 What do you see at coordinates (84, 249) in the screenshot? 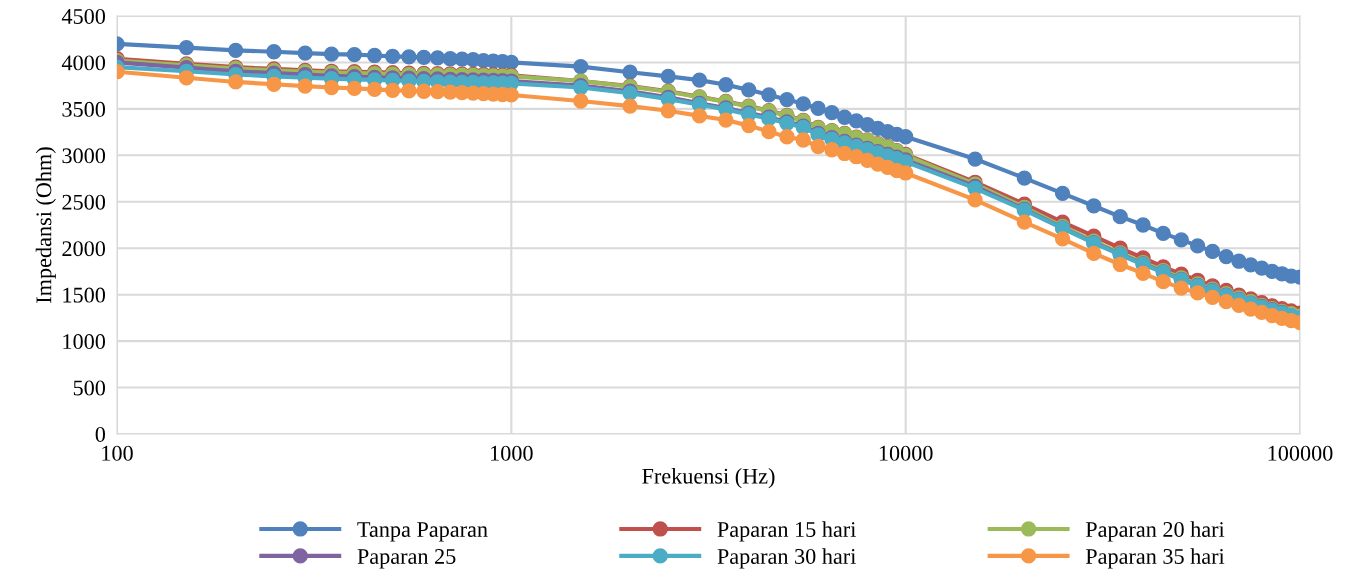
I see `y-tick-label: 2000` at bounding box center [84, 249].